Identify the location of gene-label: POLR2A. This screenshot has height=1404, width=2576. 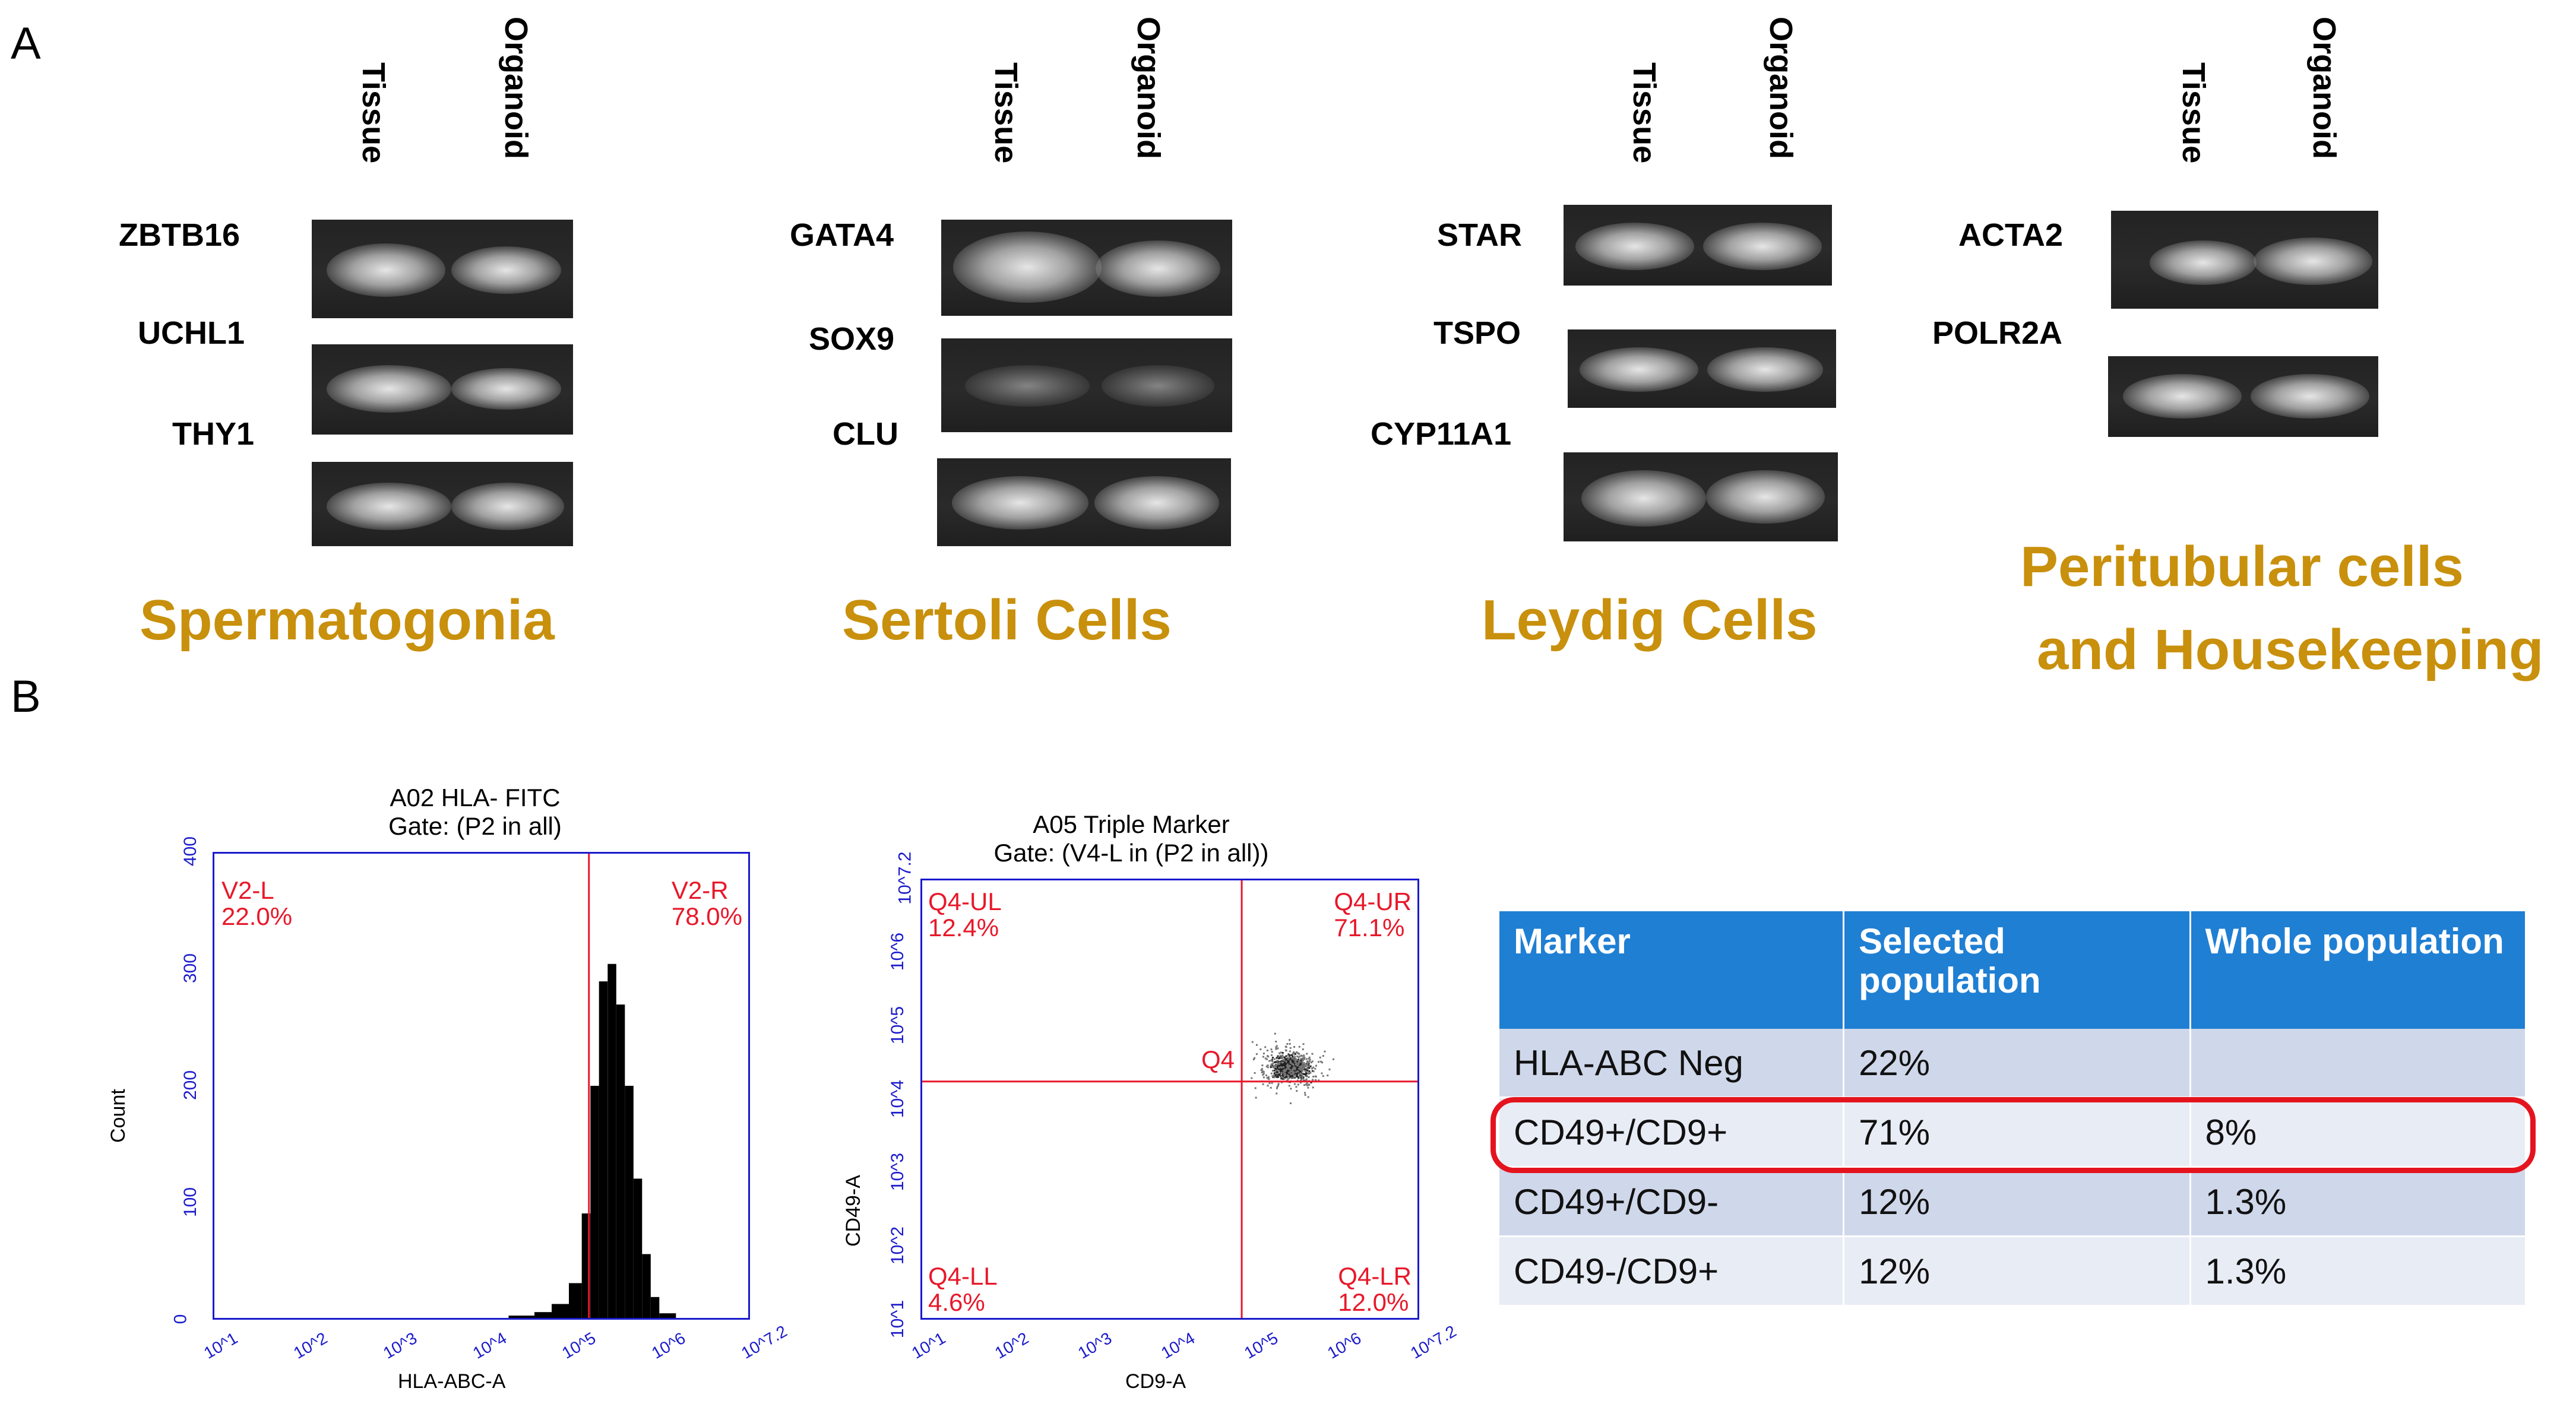
(1997, 333).